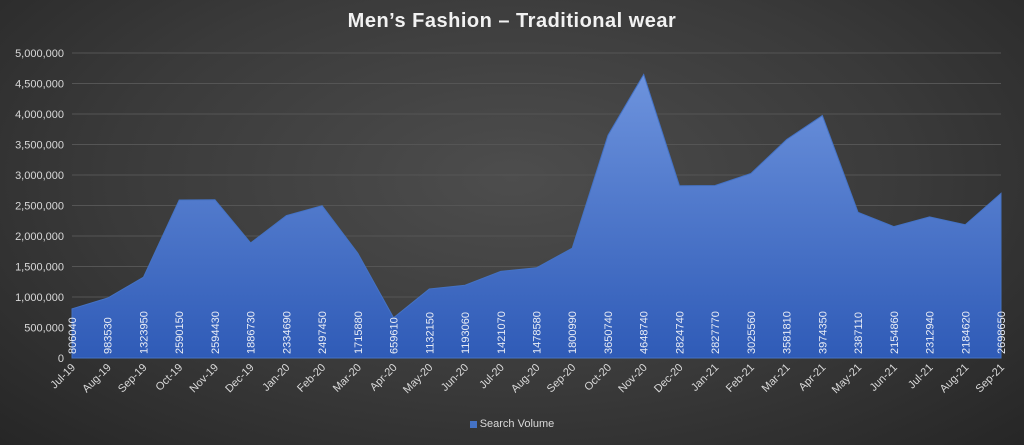 This screenshot has height=445, width=1024. I want to click on data-label: 4648740, so click(645, 332).